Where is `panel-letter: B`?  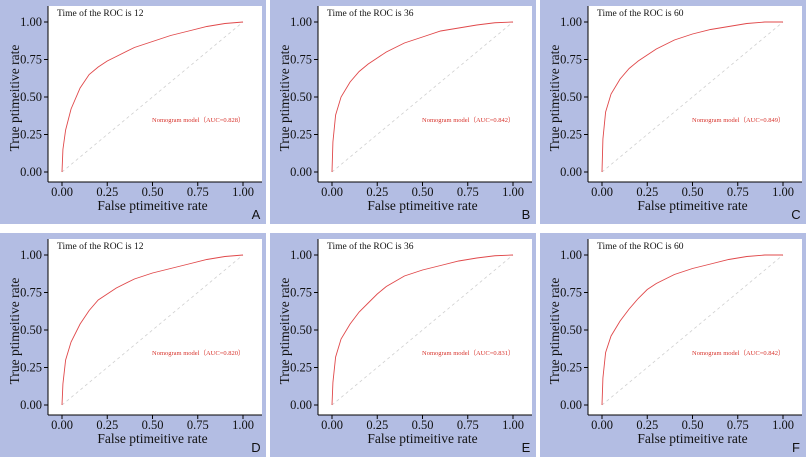
panel-letter: B is located at coordinates (526, 214).